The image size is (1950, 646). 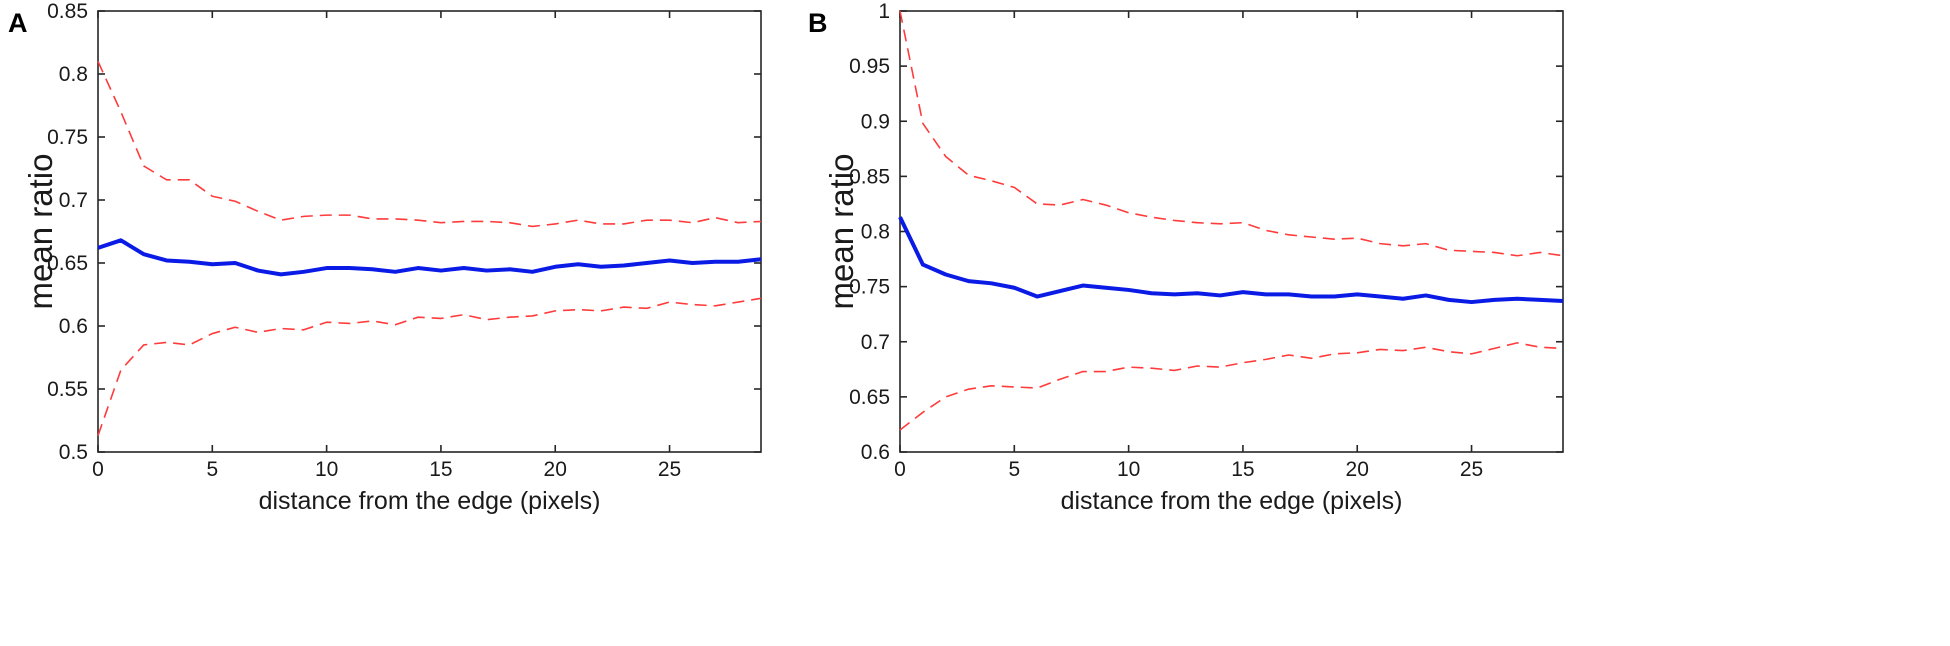 I want to click on panel-b-letter: B, so click(x=818, y=23).